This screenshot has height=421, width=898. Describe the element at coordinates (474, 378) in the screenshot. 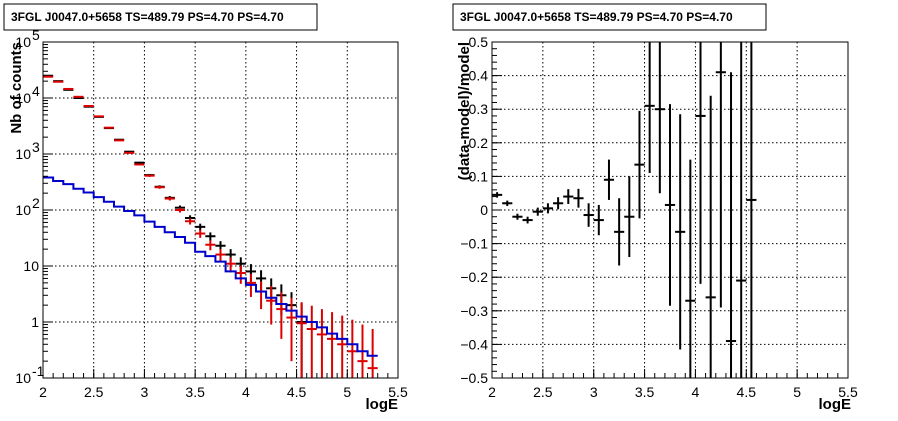

I see `y-tick-label: −0.5` at that location.